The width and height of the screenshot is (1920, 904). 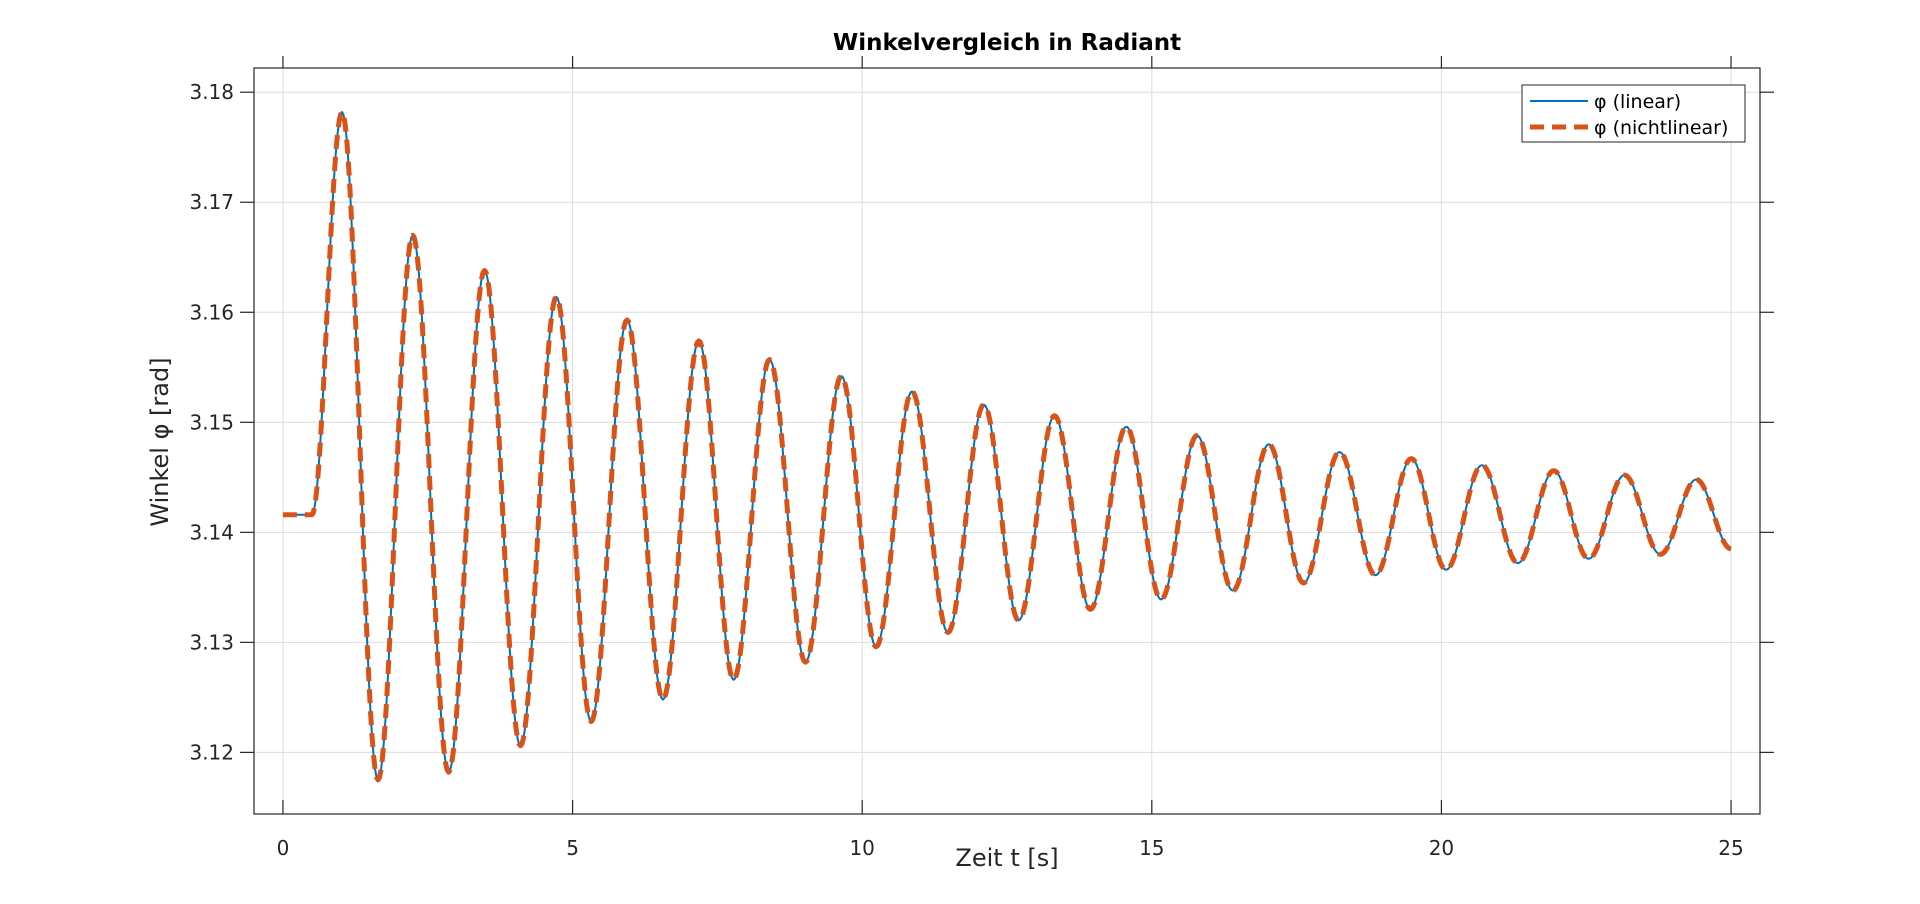 What do you see at coordinates (211, 312) in the screenshot?
I see `y-tick-label: 3.16` at bounding box center [211, 312].